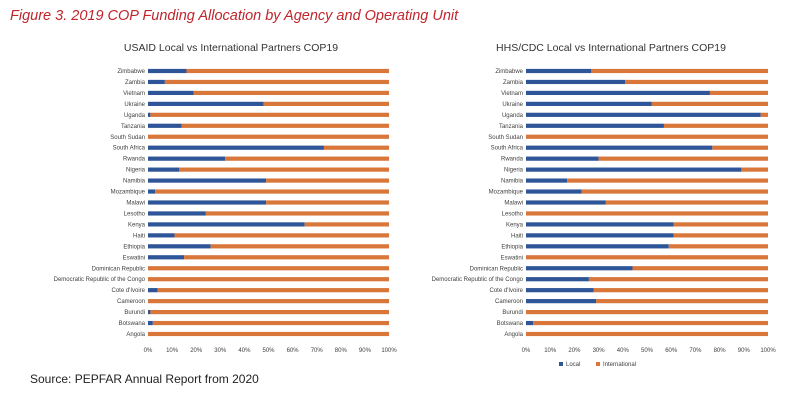  I want to click on hhs-x-tick-3: 30%, so click(599, 351).